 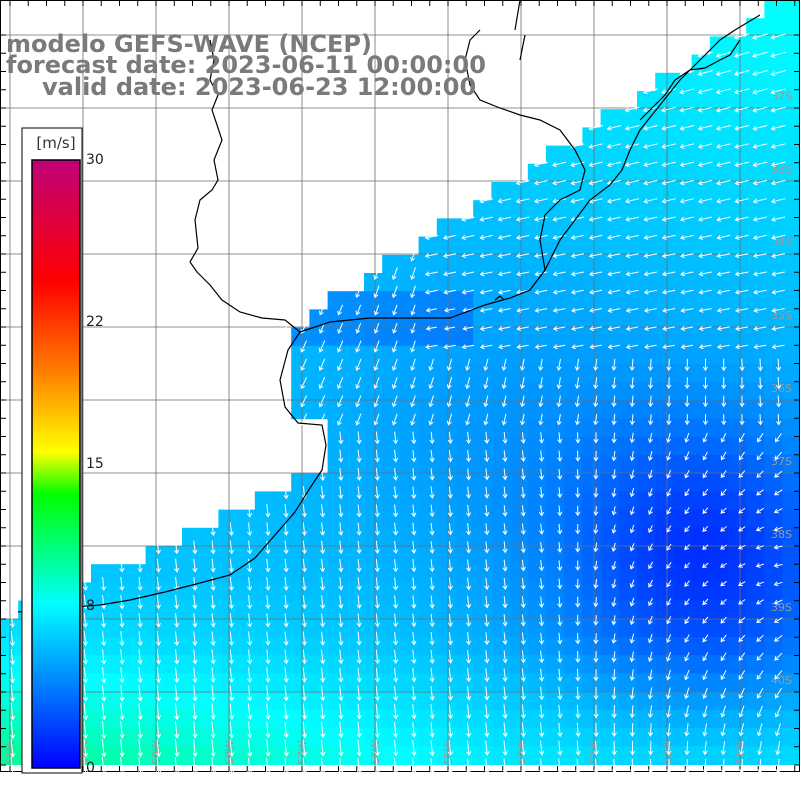 I want to click on coastline-path, so click(x=520, y=30).